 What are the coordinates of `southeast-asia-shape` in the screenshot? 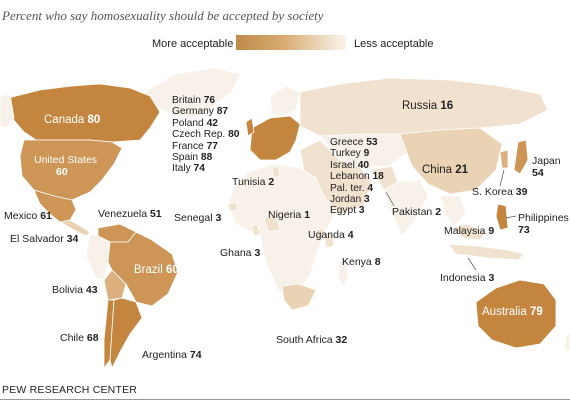 It's located at (453, 211).